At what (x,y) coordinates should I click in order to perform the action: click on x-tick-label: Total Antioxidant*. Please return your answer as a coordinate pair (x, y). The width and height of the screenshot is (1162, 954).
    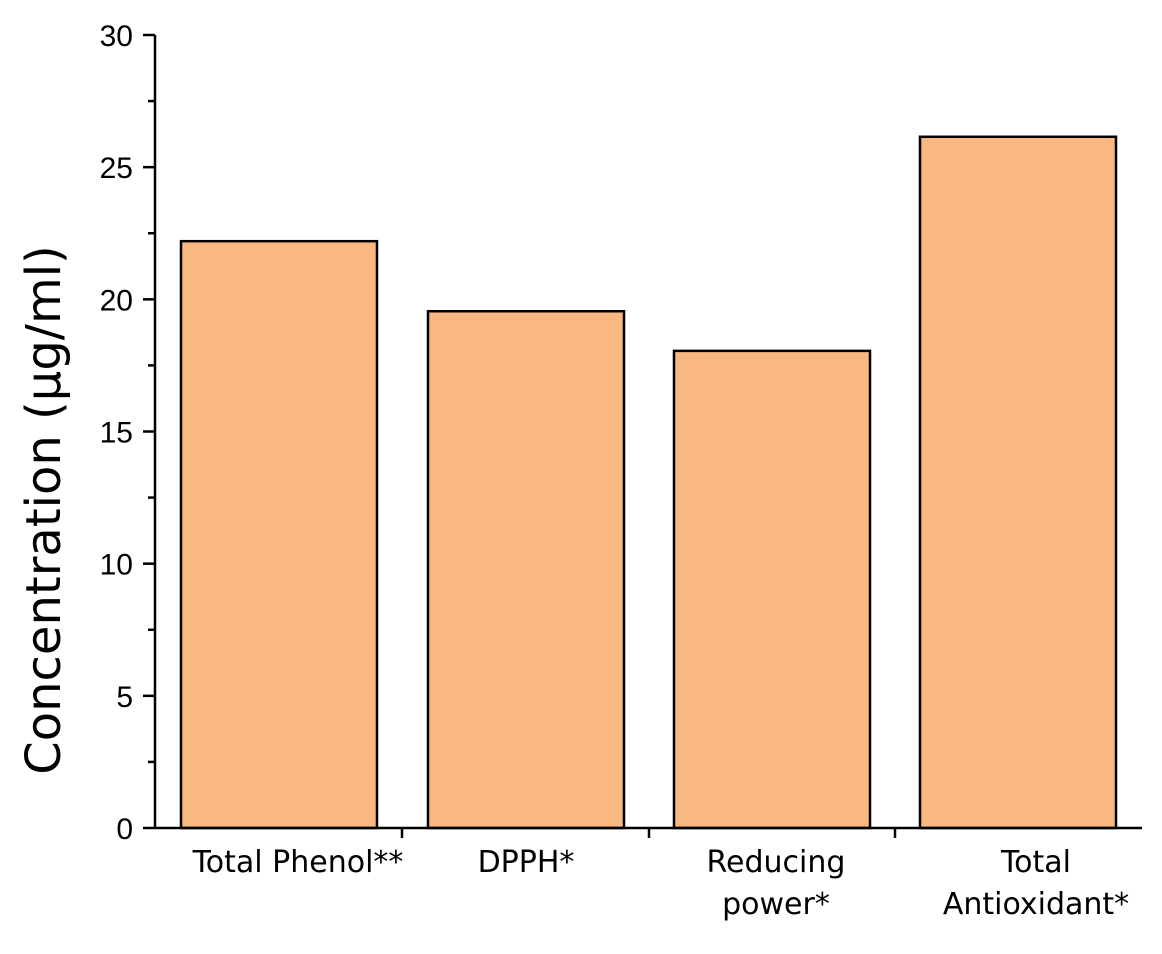
    Looking at the image, I should click on (1036, 883).